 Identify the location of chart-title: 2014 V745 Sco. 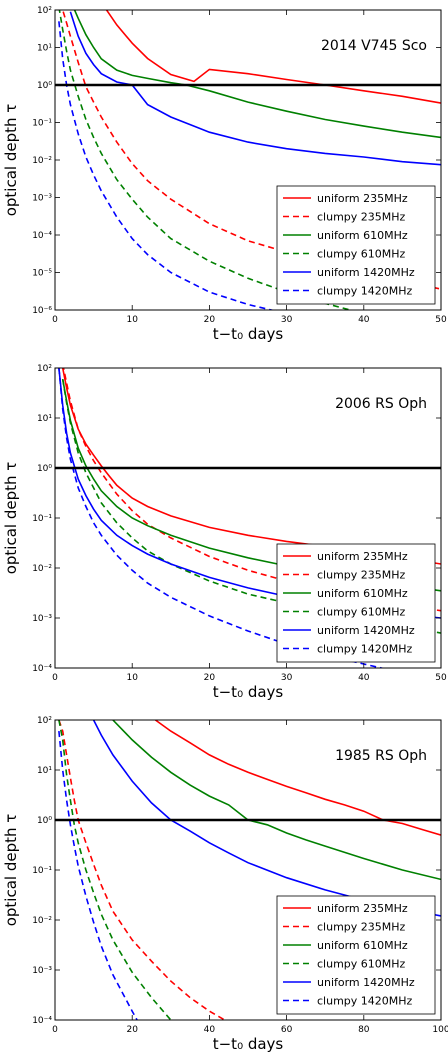
(374, 46).